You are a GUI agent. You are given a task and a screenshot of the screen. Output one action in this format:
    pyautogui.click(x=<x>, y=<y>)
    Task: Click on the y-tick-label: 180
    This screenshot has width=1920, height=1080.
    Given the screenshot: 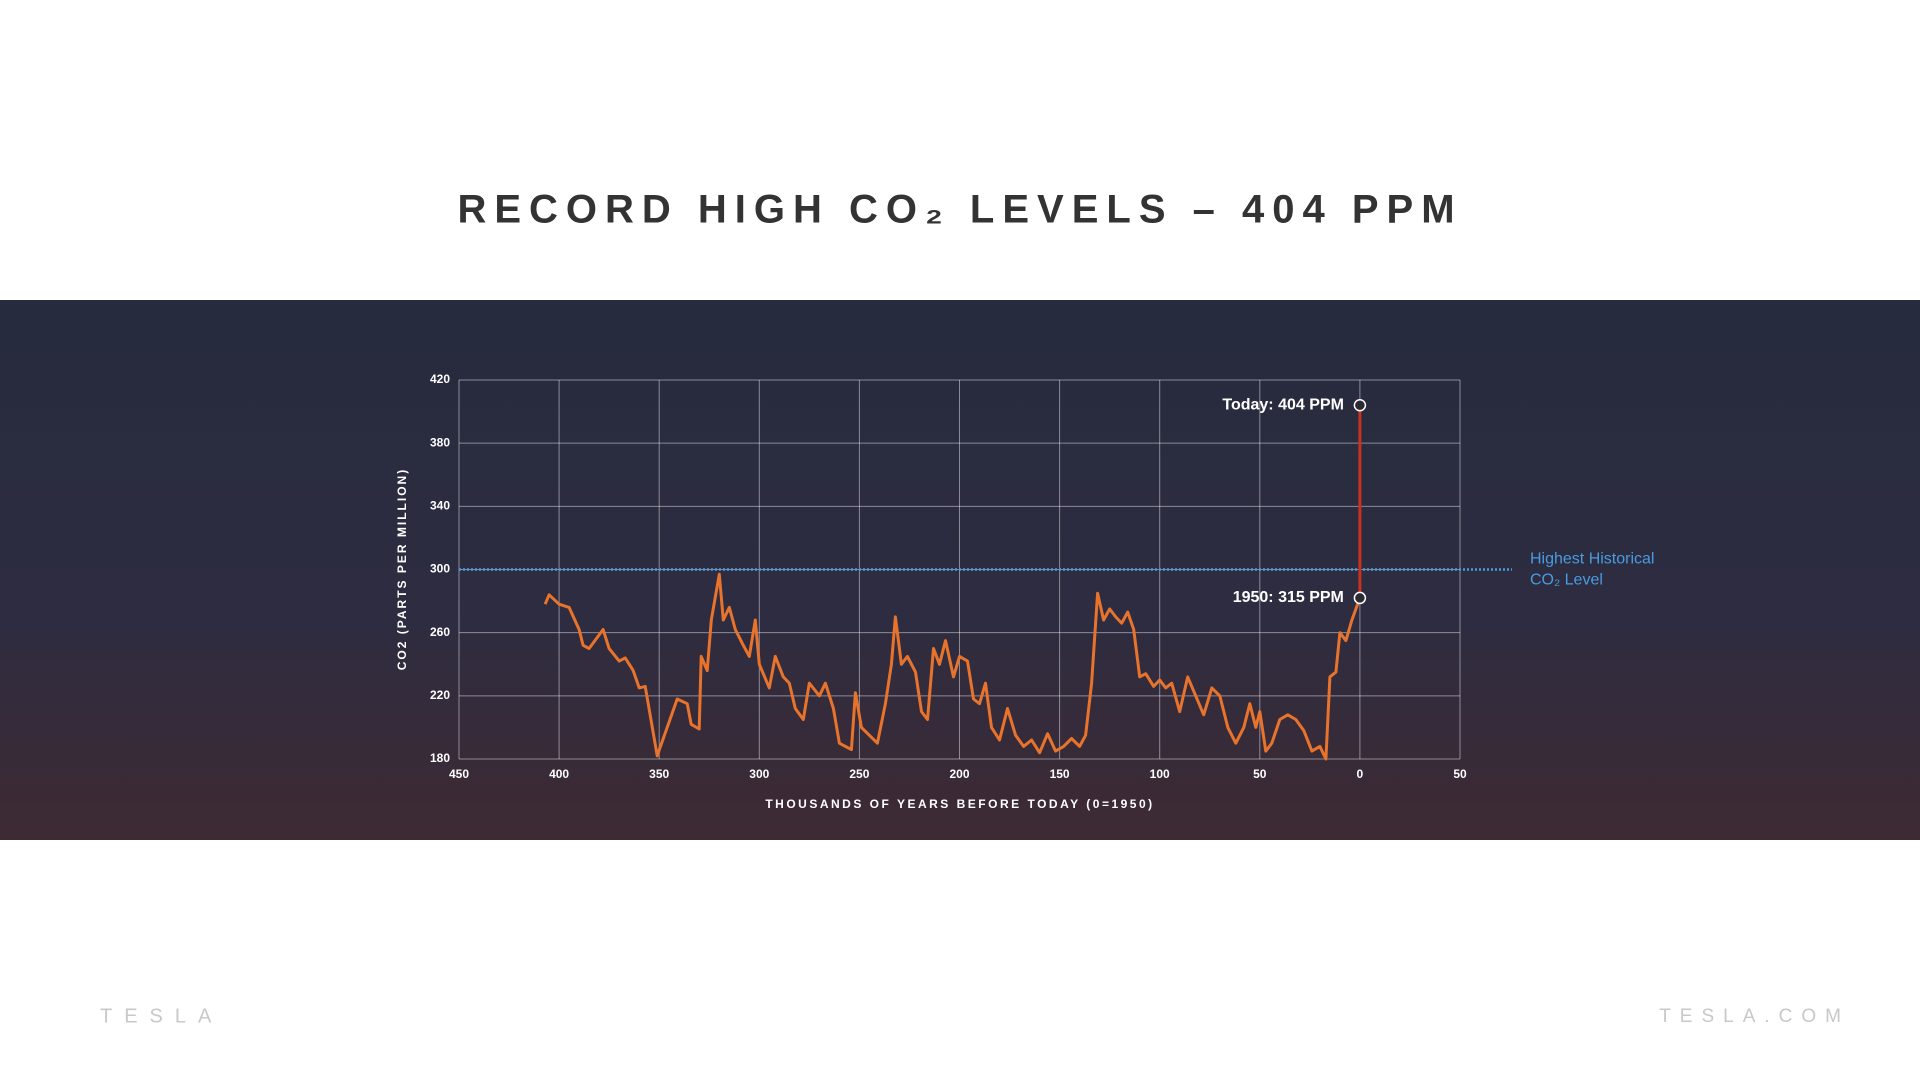 What is the action you would take?
    pyautogui.click(x=440, y=758)
    